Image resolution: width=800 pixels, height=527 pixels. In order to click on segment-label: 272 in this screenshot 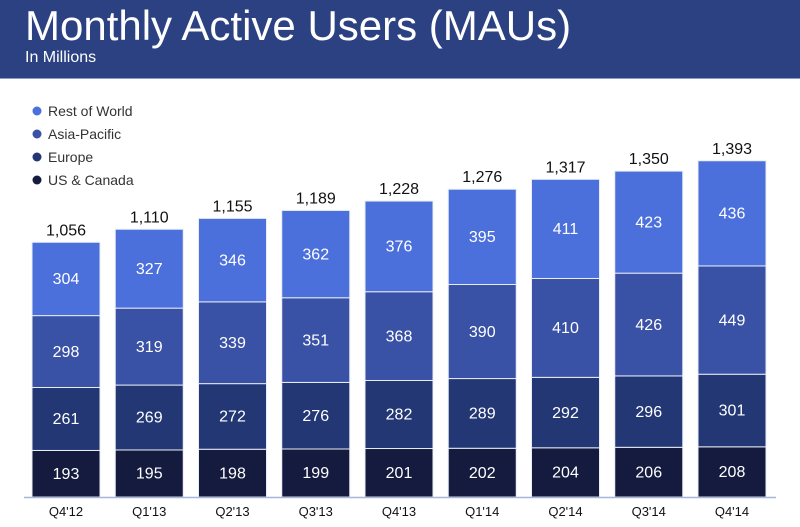, I will do `click(232, 417)`.